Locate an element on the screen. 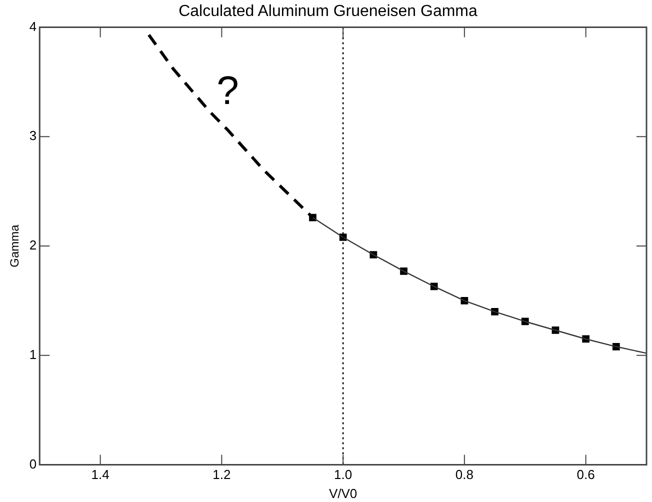 The width and height of the screenshot is (652, 502). x-axis-title: V/V0 is located at coordinates (343, 493).